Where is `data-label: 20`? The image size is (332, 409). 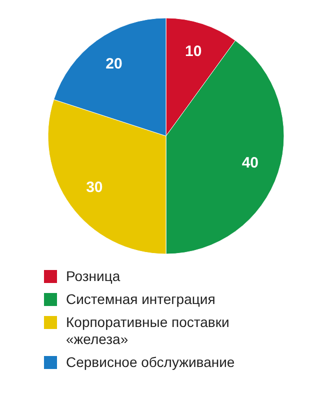 data-label: 20 is located at coordinates (114, 63).